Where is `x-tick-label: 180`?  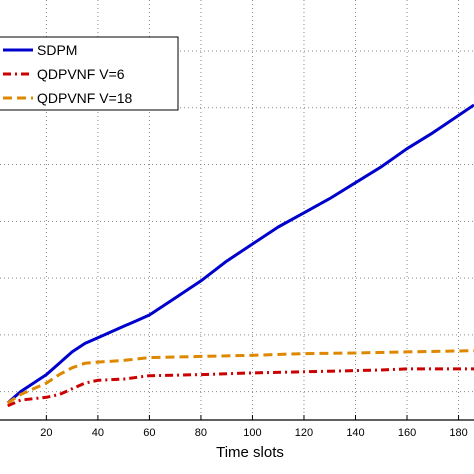
x-tick-label: 180 is located at coordinates (458, 433).